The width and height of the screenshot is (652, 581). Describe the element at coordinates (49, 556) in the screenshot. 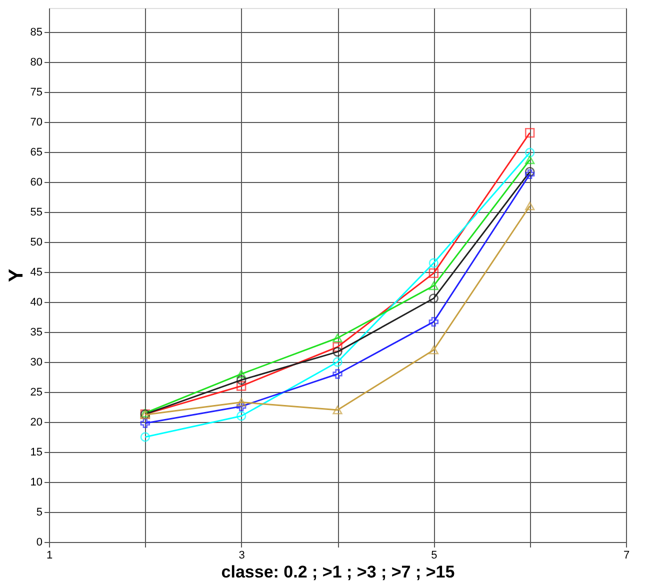

I see `x-tick-label: 1` at that location.